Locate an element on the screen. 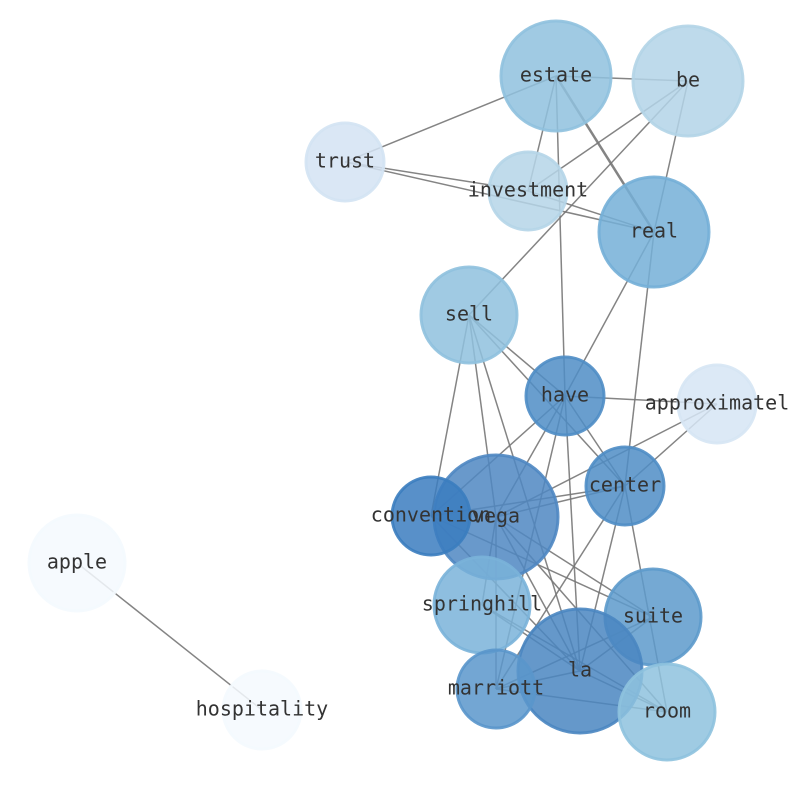  node-label: approximatel is located at coordinates (717, 403).